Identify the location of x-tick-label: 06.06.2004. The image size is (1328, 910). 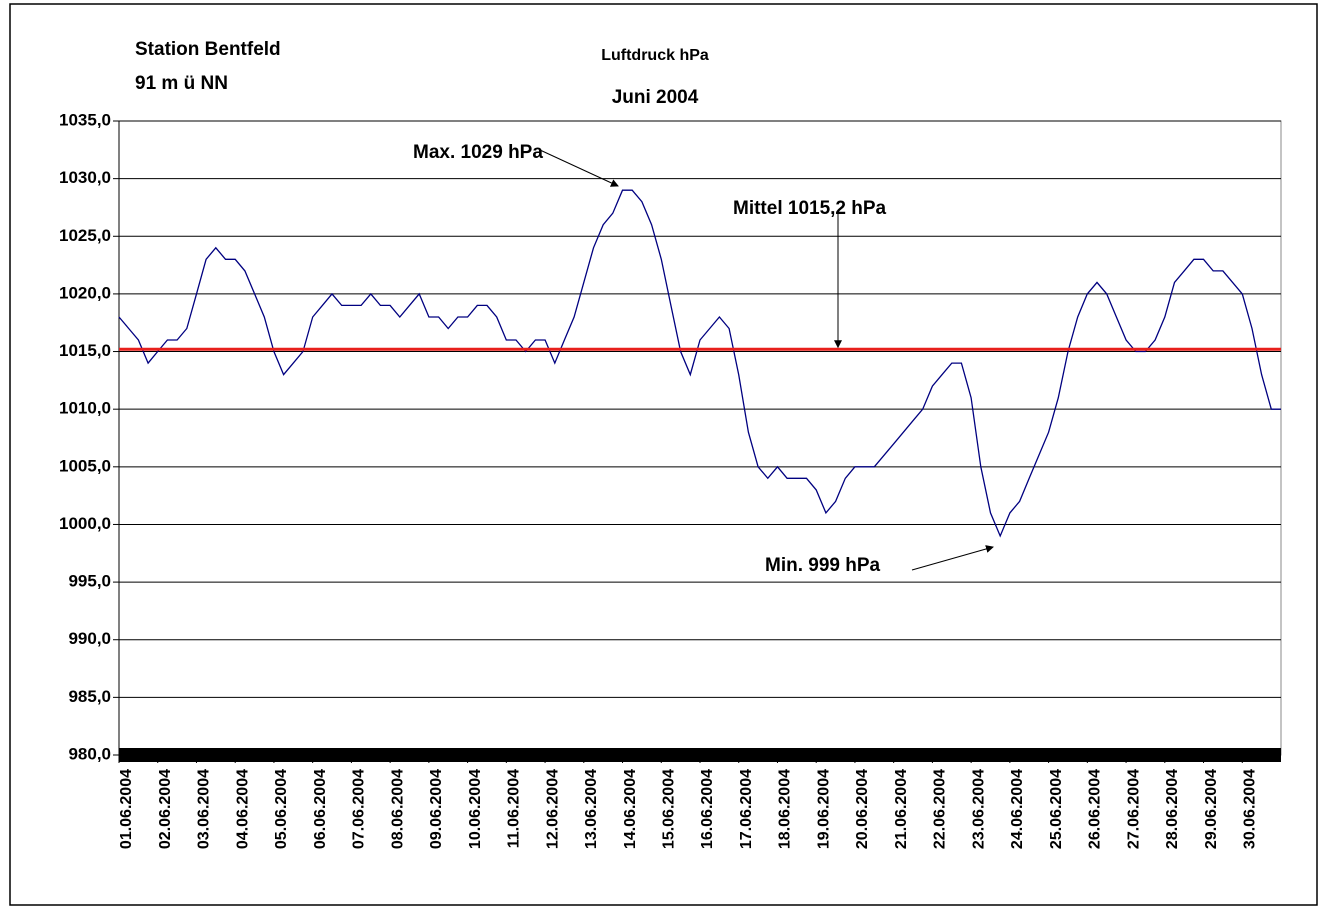
(320, 809).